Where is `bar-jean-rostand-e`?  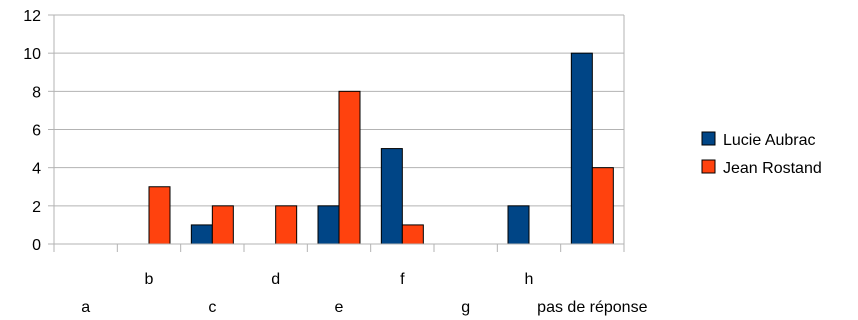 bar-jean-rostand-e is located at coordinates (349, 167).